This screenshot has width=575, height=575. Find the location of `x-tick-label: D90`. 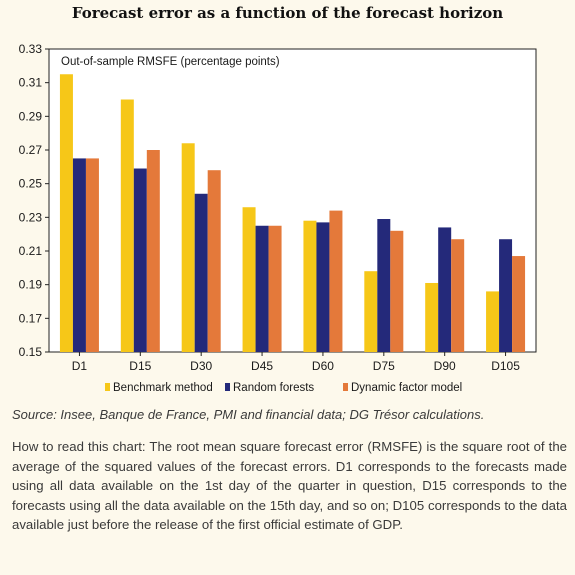

x-tick-label: D90 is located at coordinates (445, 366).